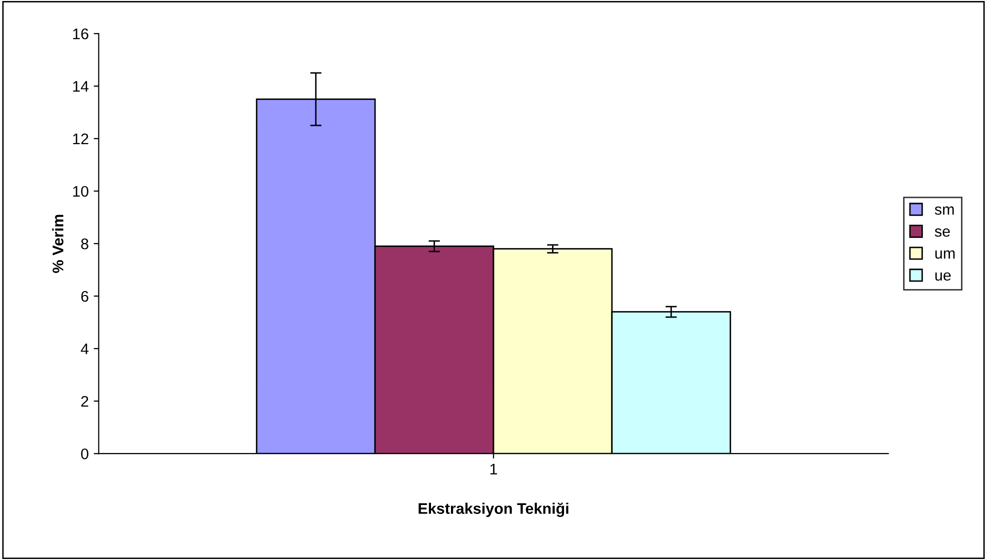 This screenshot has width=987, height=560. Describe the element at coordinates (84, 401) in the screenshot. I see `y-tick-label: 2` at that location.